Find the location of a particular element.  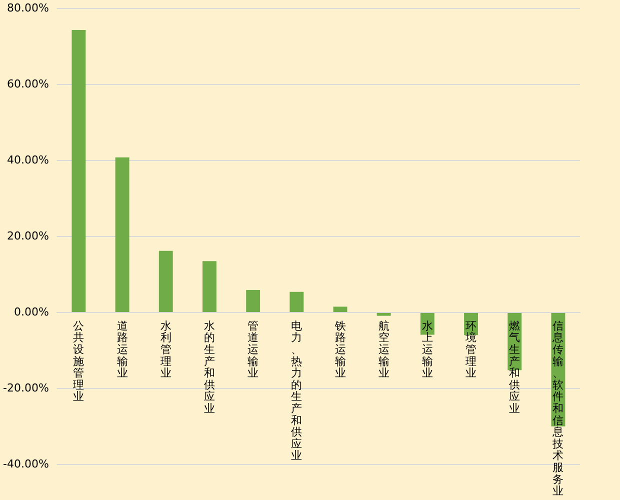

x-tick-label: 道路运输业 is located at coordinates (122, 349).